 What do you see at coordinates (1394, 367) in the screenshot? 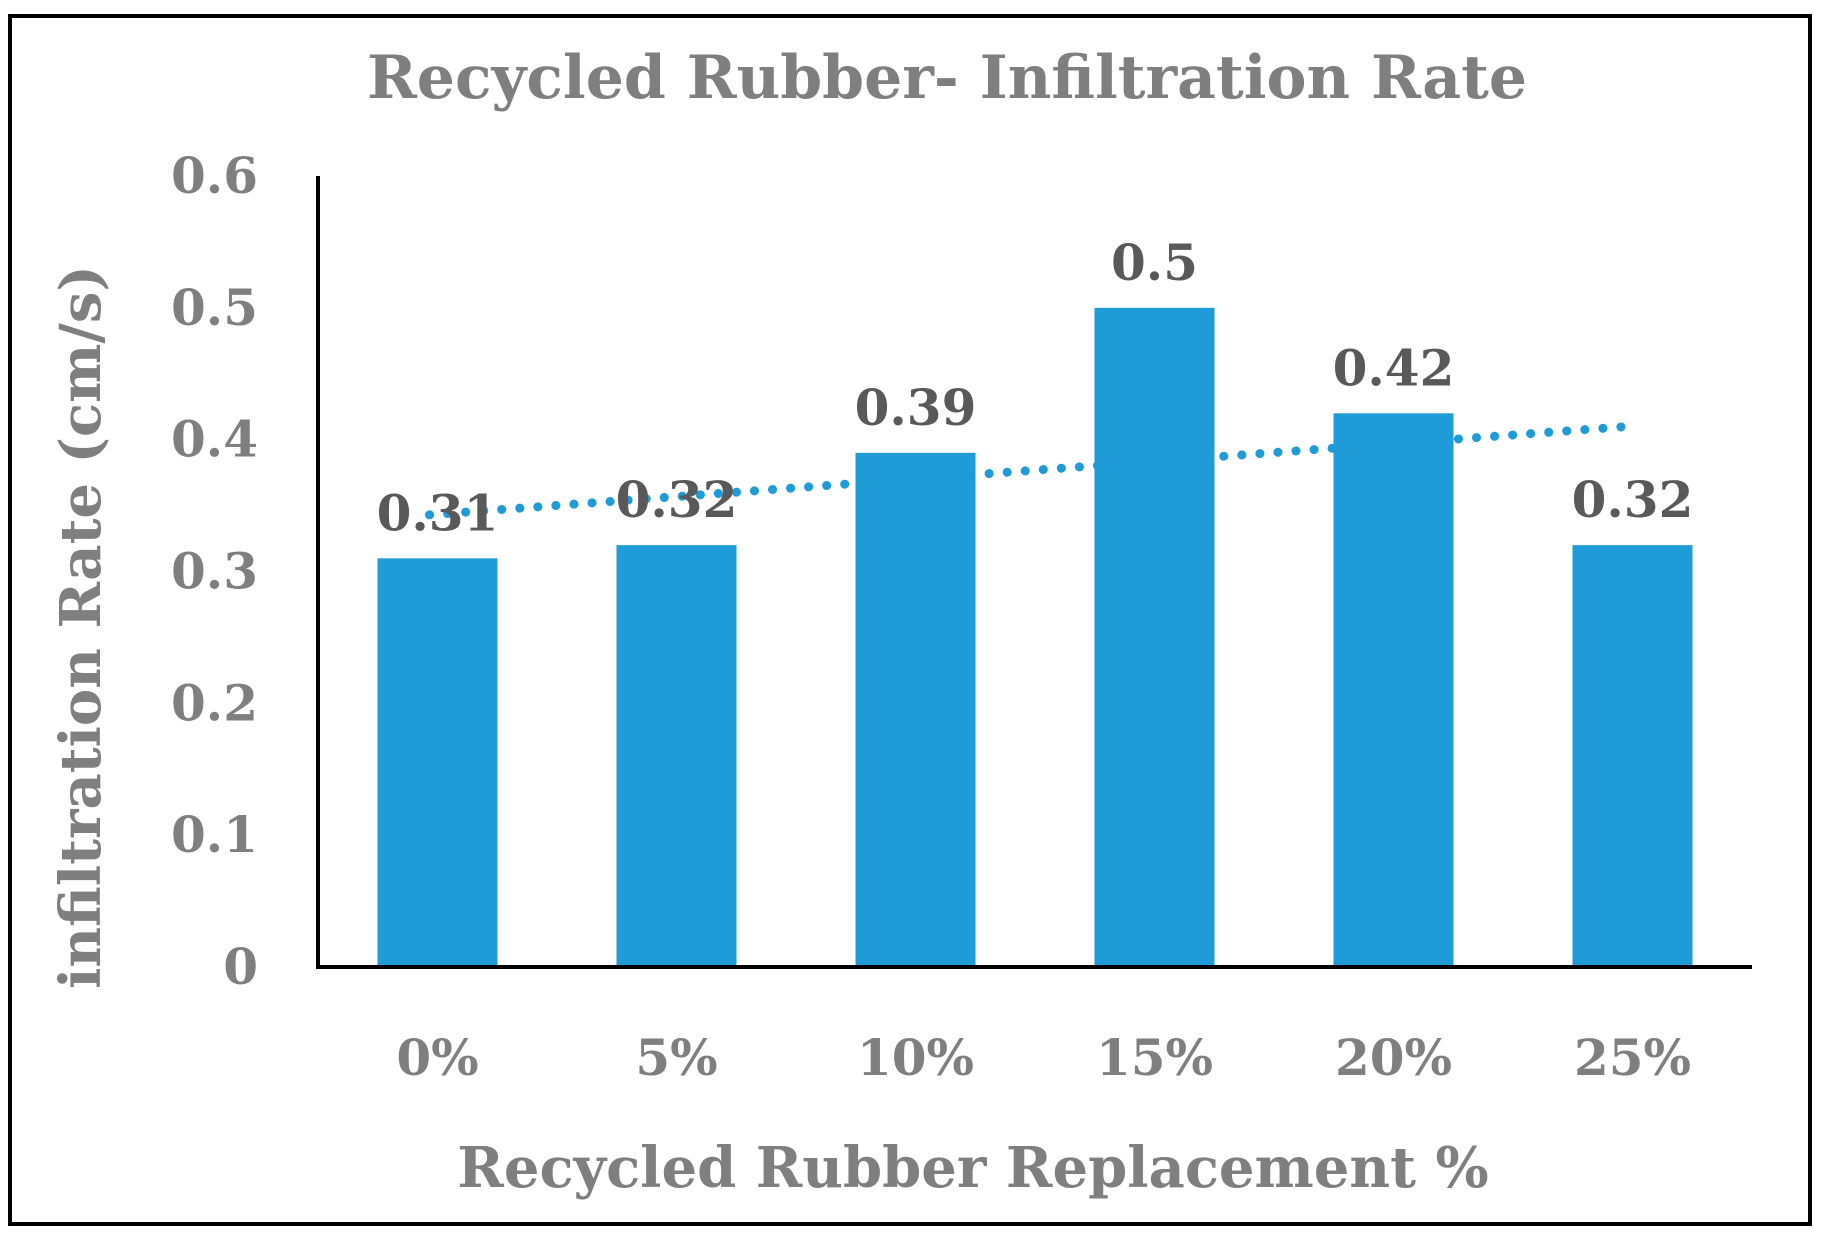
I see `data-label-4: 0.42` at bounding box center [1394, 367].